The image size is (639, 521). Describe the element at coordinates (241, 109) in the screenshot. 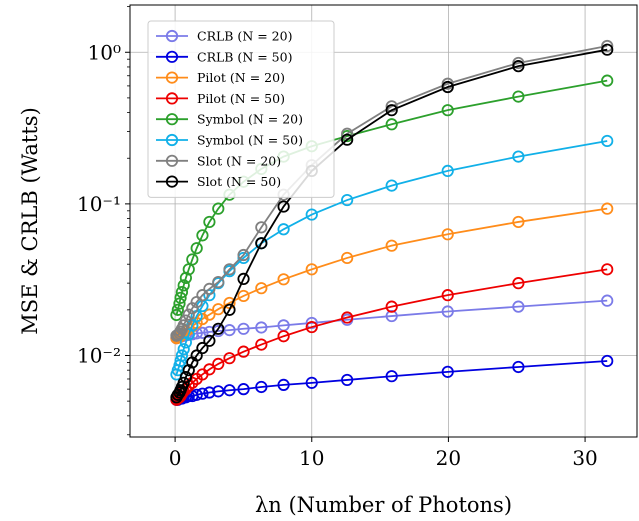

I see `legend-box` at that location.